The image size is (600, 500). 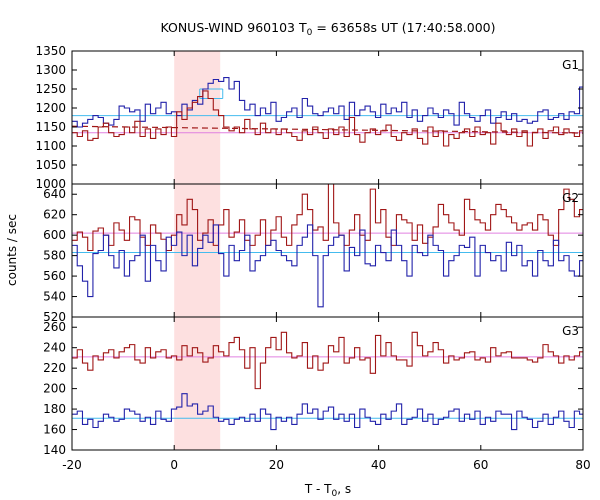 What do you see at coordinates (54, 276) in the screenshot?
I see `y-tick-label-g2: 560` at bounding box center [54, 276].